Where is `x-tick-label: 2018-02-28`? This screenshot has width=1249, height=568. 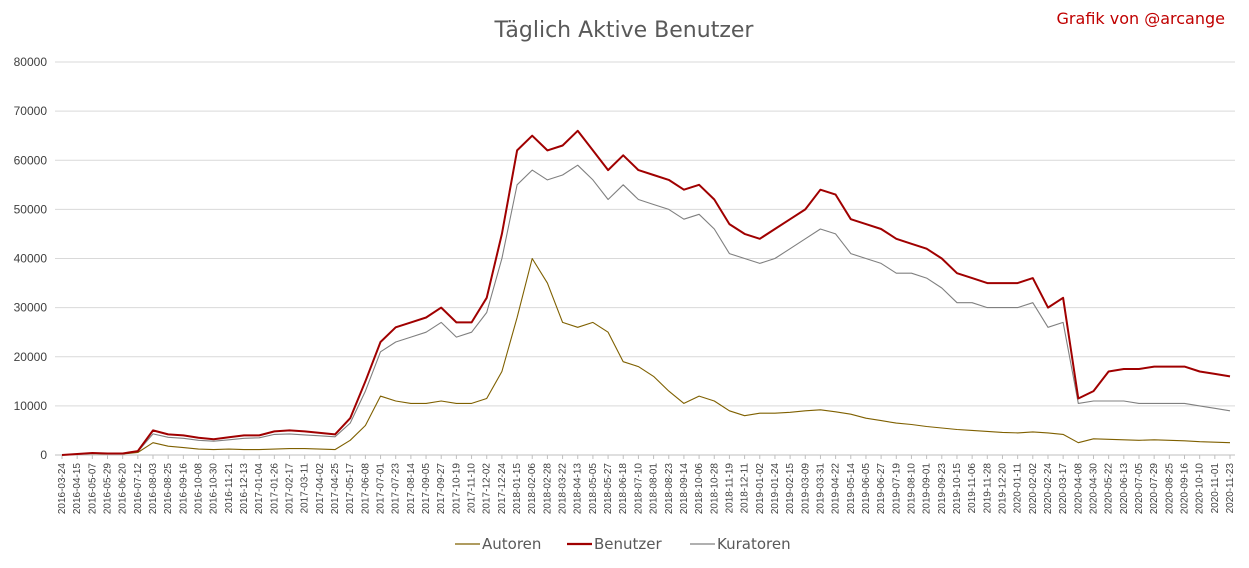
x-tick-label: 2018-02-28 is located at coordinates (547, 489).